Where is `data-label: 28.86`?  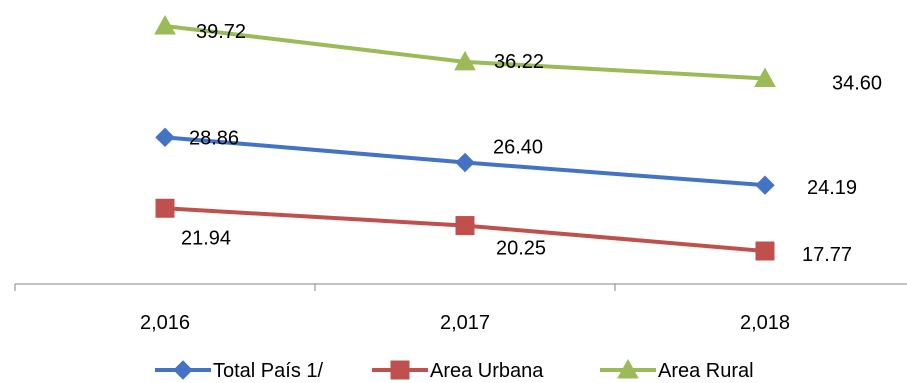
data-label: 28.86 is located at coordinates (214, 138).